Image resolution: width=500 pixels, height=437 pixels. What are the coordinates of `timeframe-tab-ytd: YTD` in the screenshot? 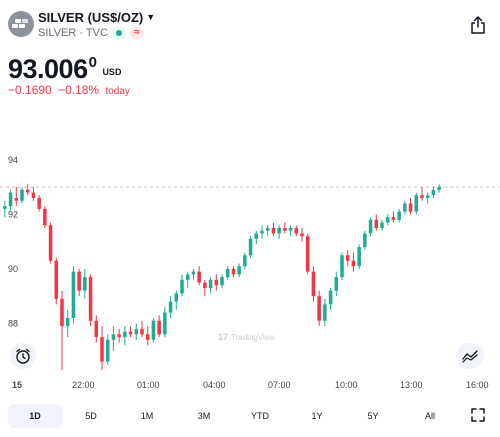 It's located at (260, 416).